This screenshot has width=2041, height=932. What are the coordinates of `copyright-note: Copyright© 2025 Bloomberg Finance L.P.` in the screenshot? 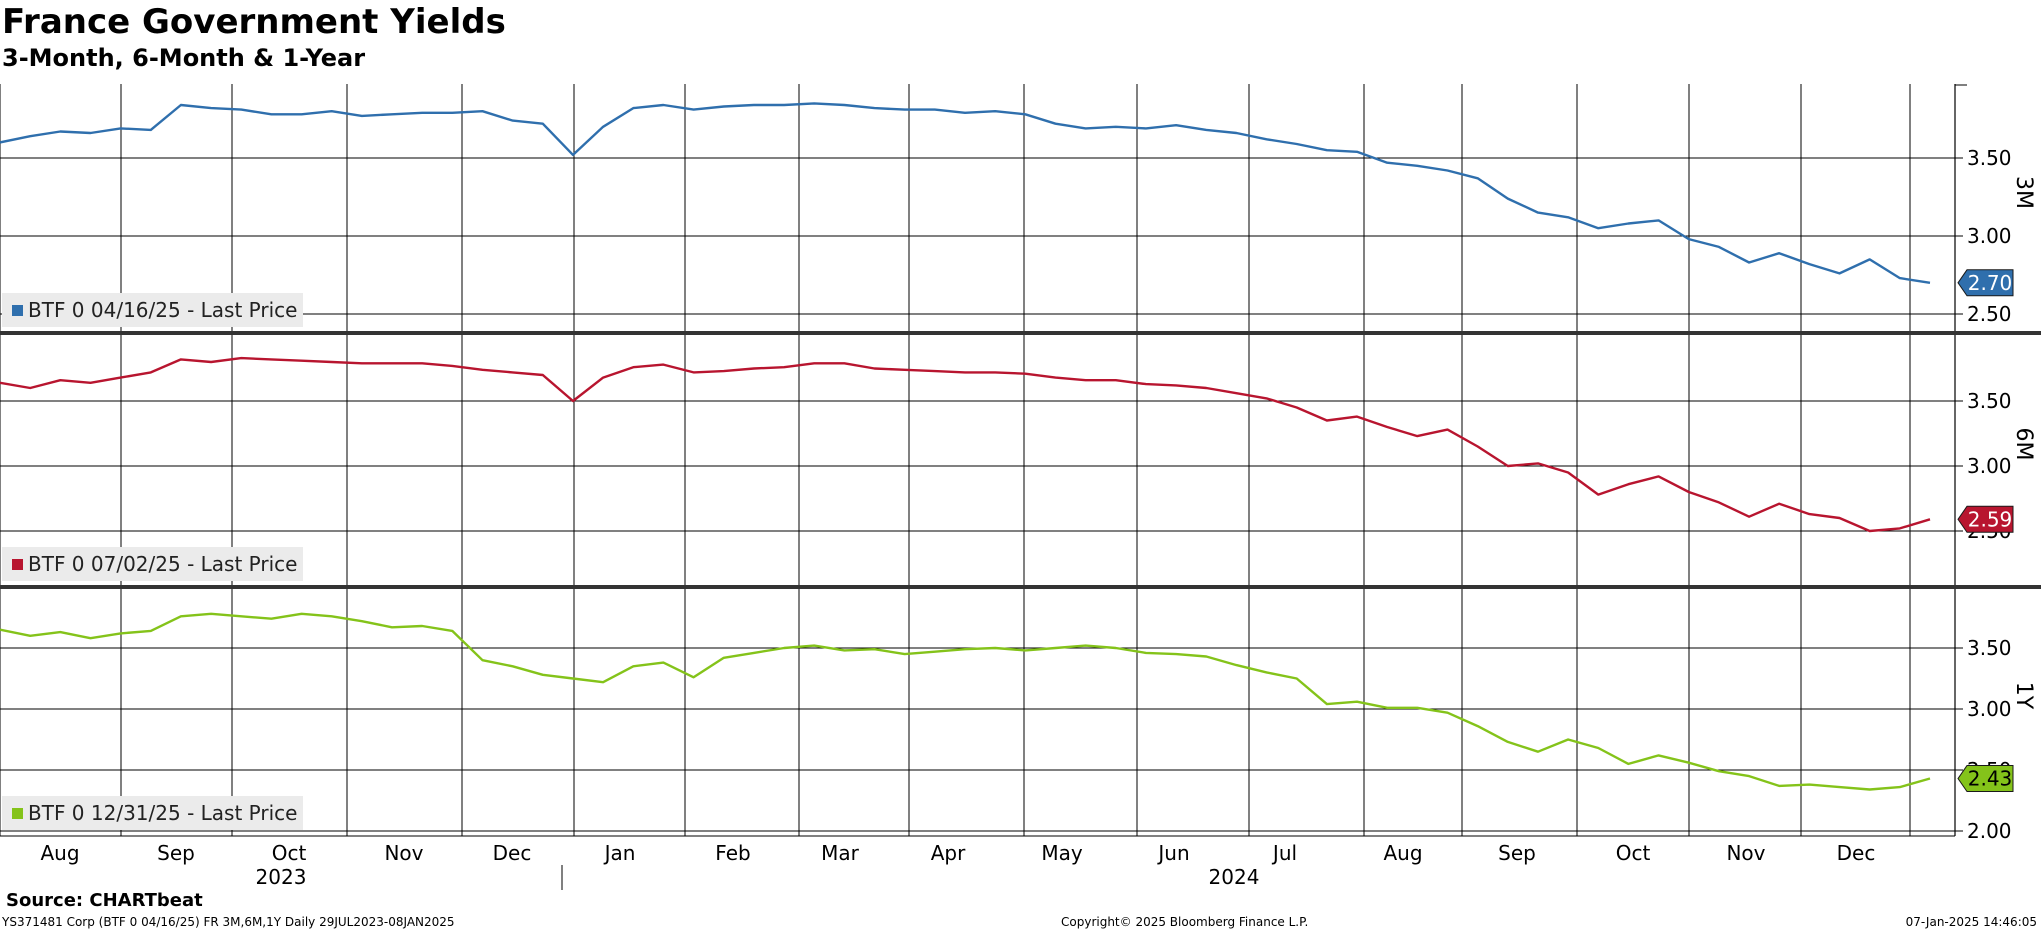 It's located at (1185, 922).